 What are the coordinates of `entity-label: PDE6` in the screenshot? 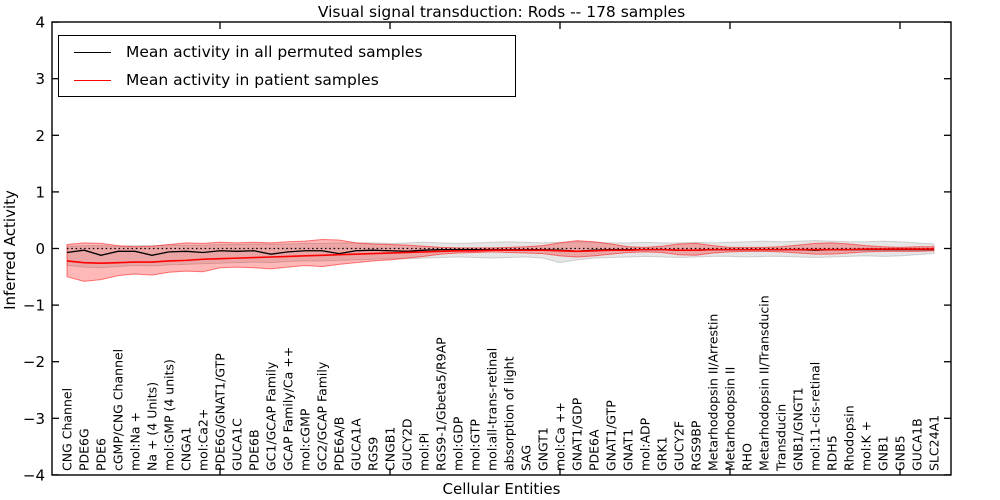 It's located at (100, 454).